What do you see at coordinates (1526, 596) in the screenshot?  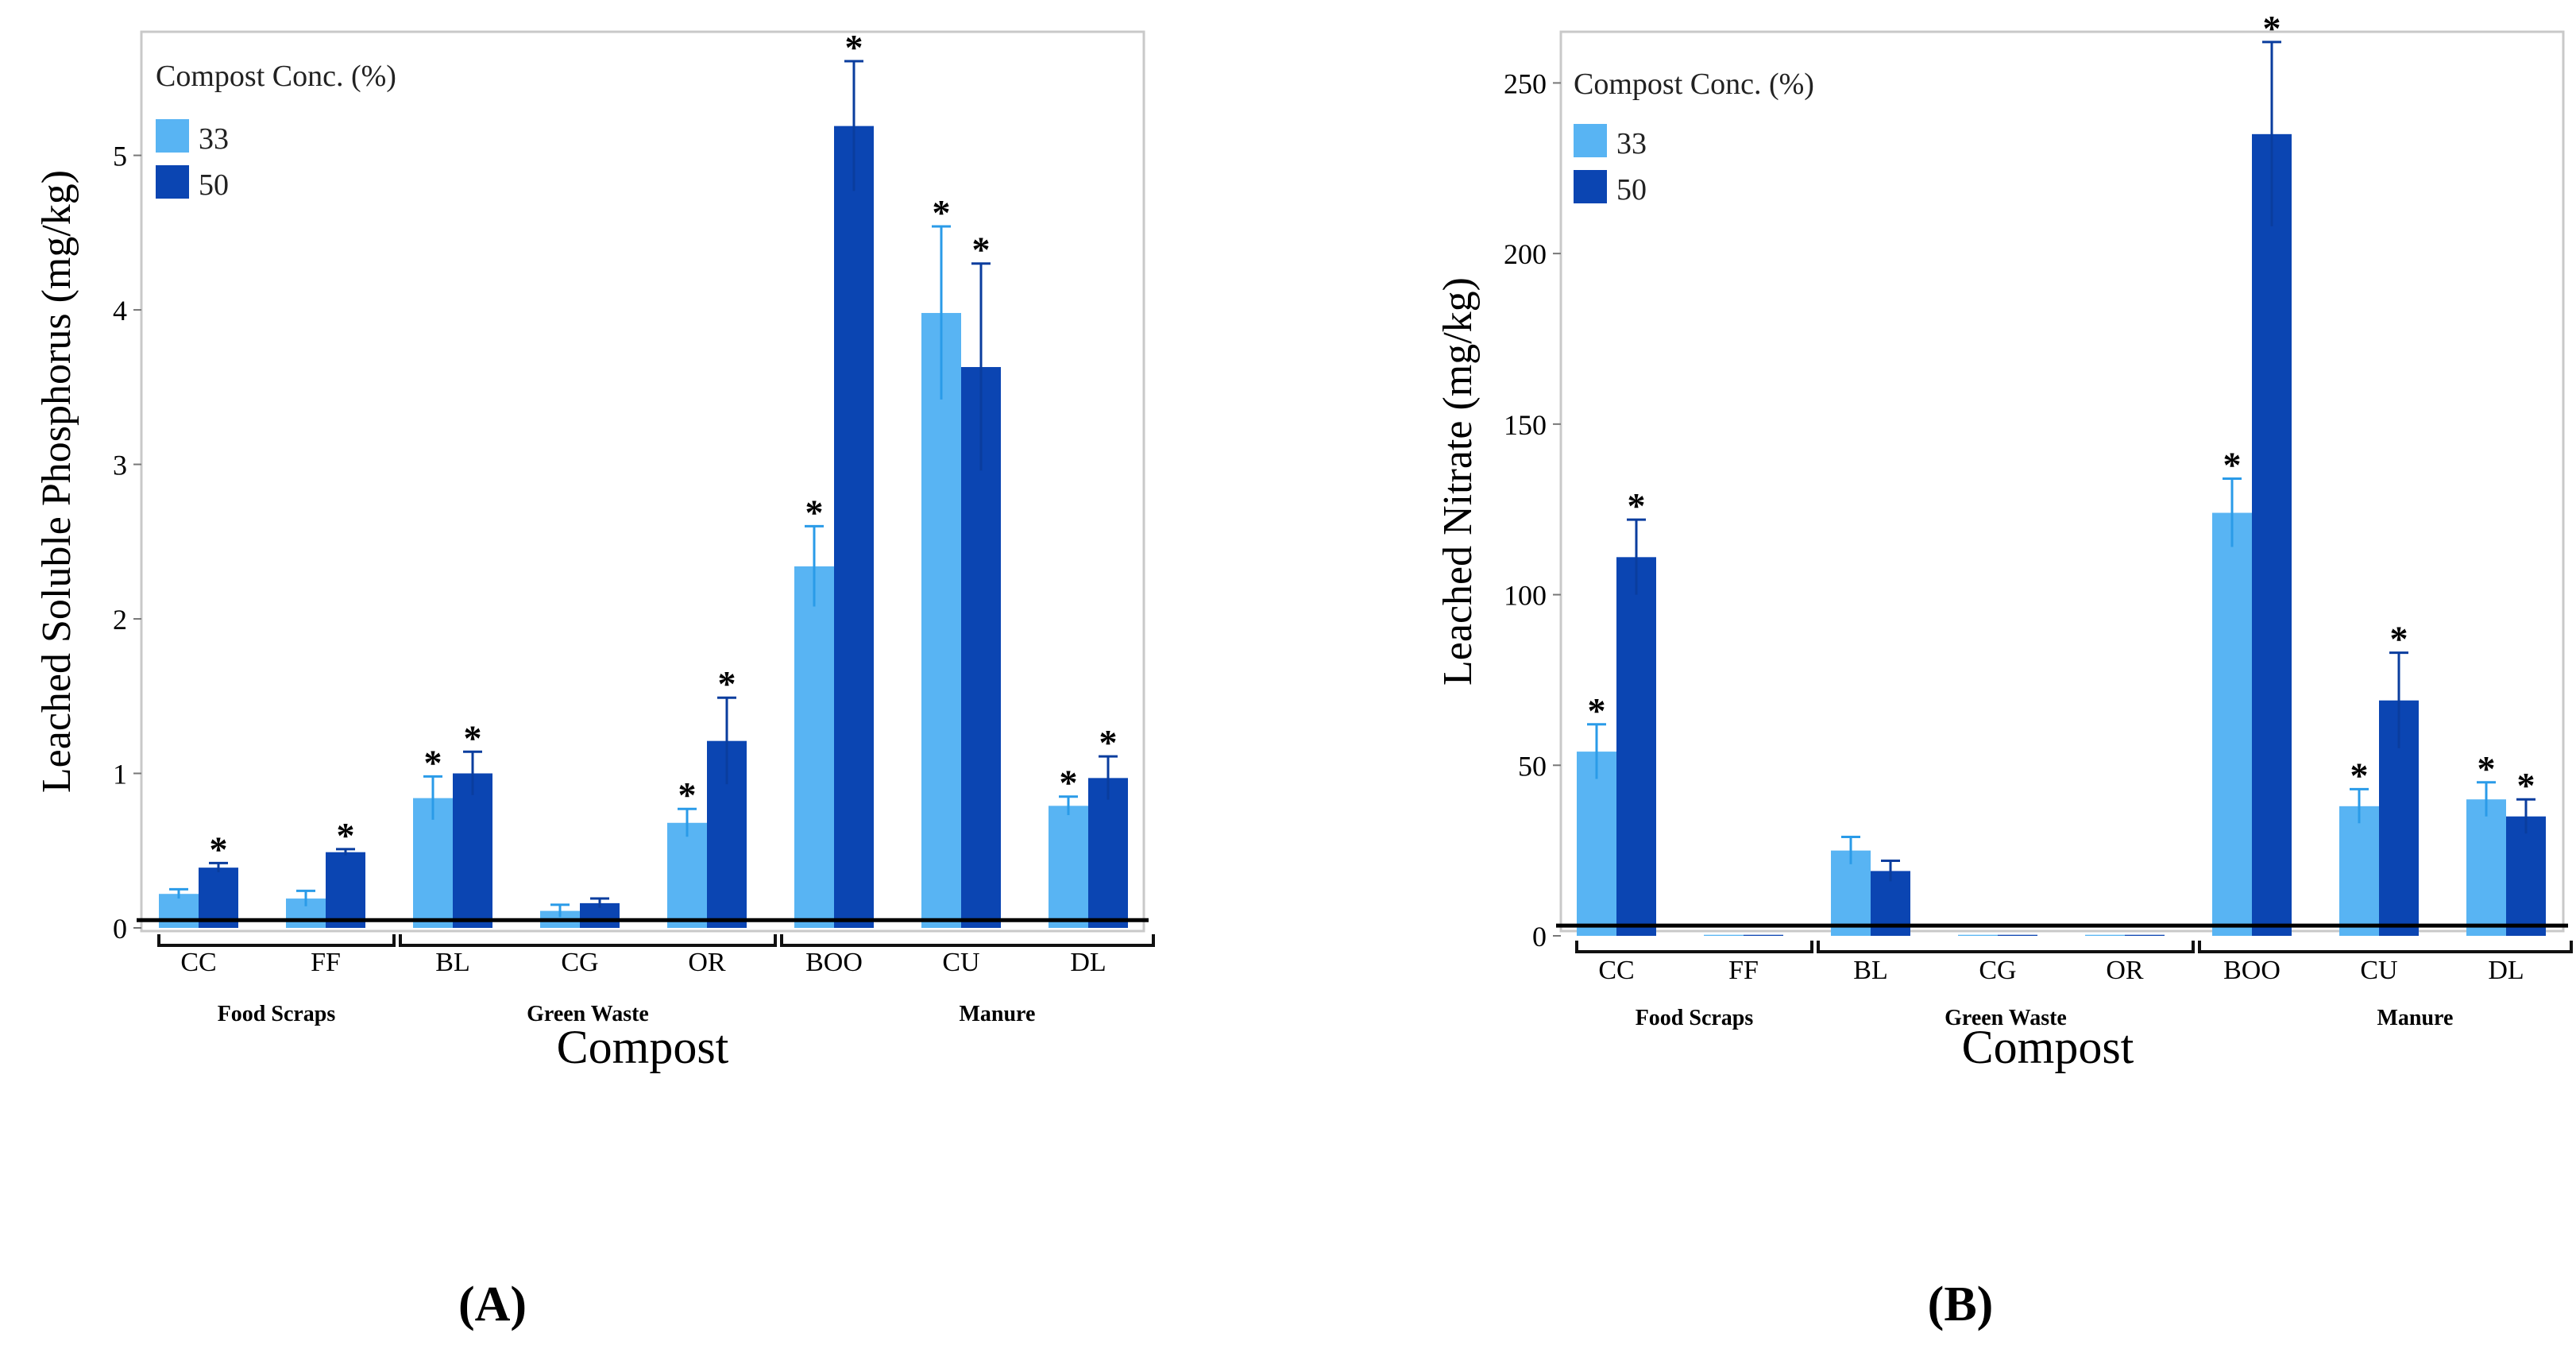 I see `y-tick-label: 100` at bounding box center [1526, 596].